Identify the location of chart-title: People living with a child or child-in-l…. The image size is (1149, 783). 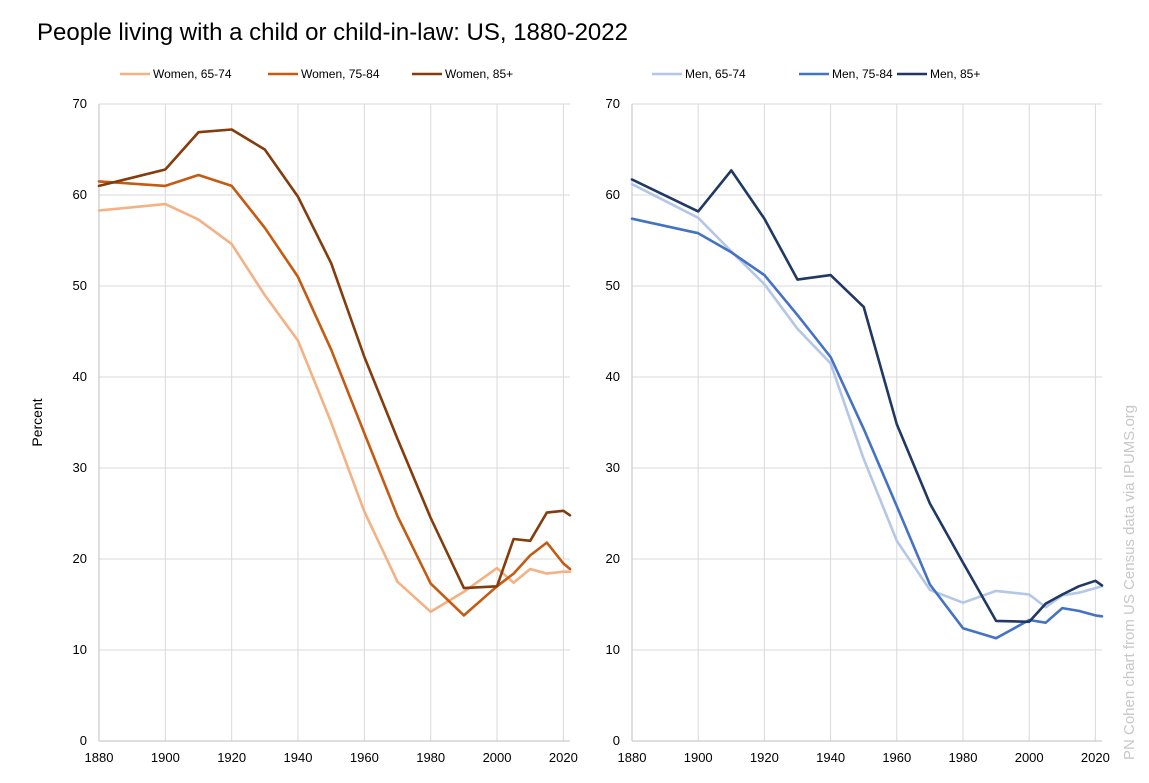
(332, 32).